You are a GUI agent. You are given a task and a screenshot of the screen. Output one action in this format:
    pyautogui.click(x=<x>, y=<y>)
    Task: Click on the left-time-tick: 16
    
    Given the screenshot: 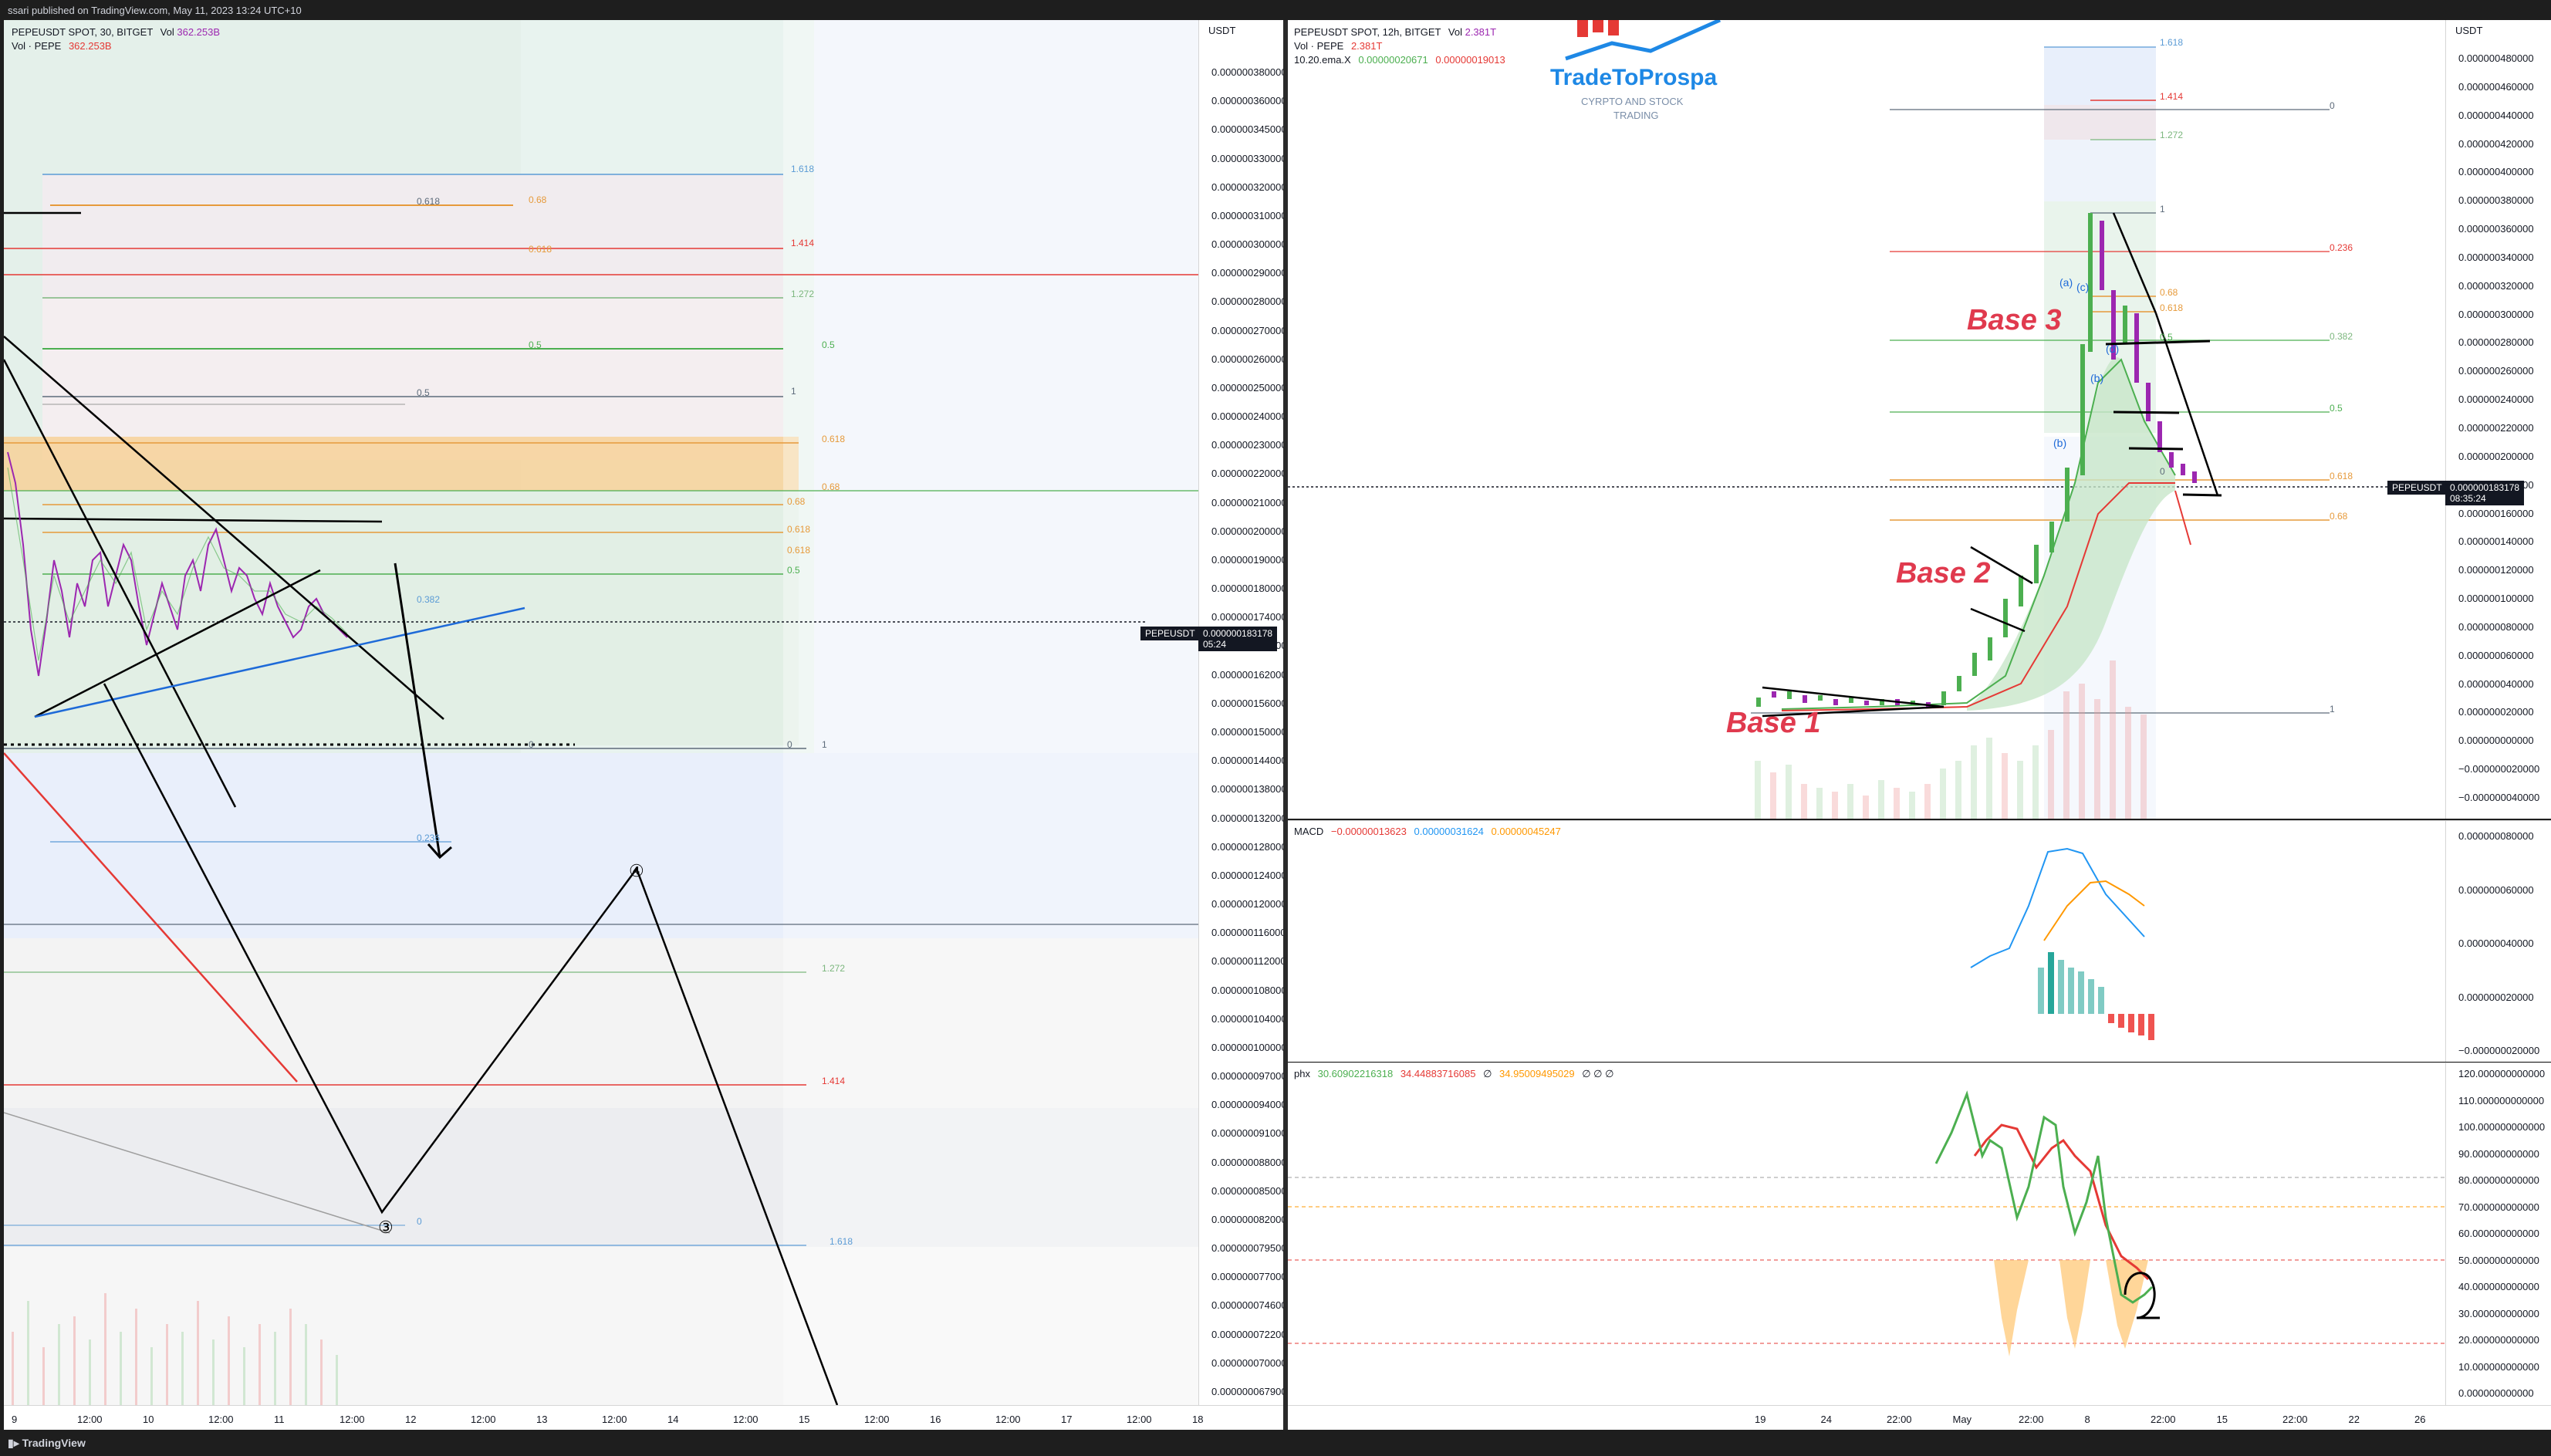 What is the action you would take?
    pyautogui.click(x=936, y=1419)
    